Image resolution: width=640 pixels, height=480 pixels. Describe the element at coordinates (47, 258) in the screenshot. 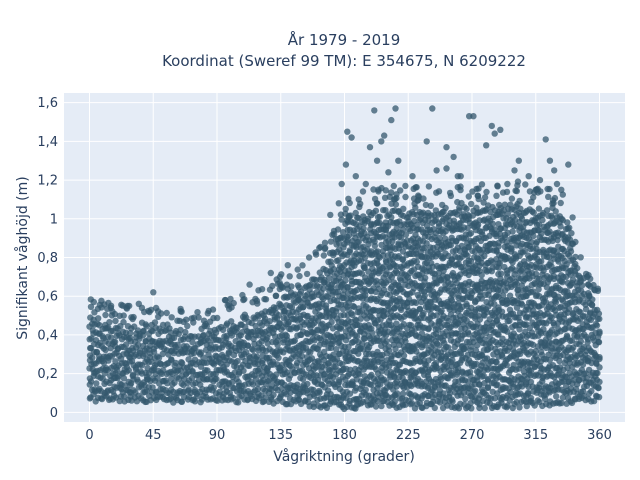

I see `y-tick-labels: 0 0,2 0,4 0,6 0,8 1 1,2 1,4 1,6` at that location.